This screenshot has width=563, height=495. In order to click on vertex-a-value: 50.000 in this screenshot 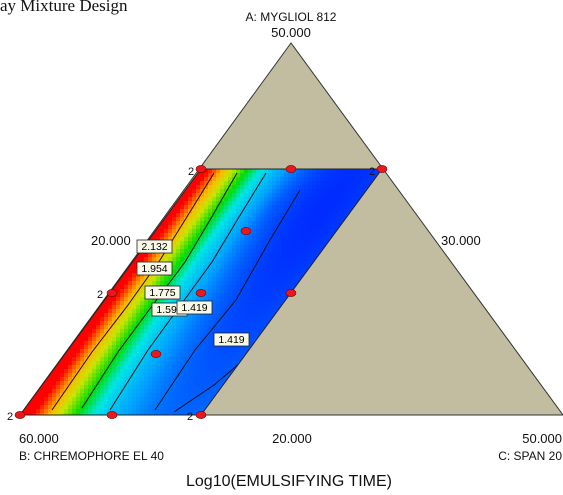, I will do `click(291, 32)`.